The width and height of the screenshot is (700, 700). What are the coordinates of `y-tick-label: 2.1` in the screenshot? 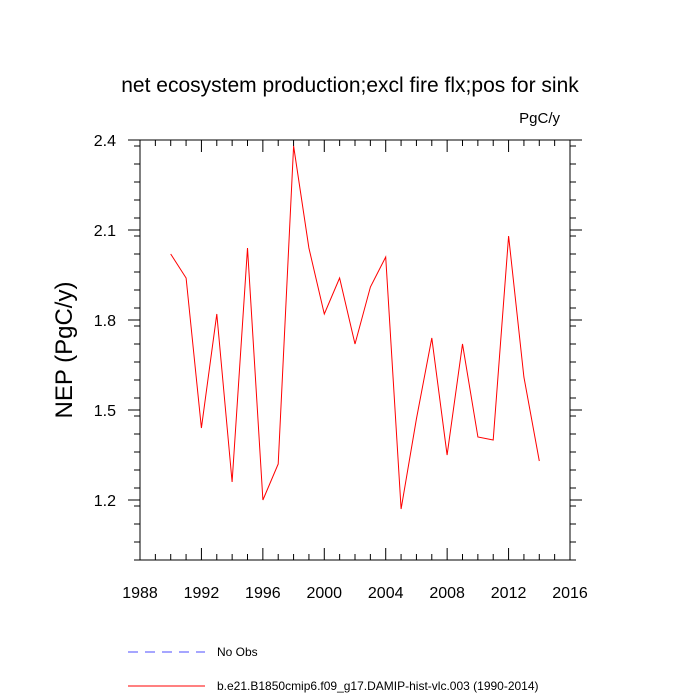 It's located at (105, 231).